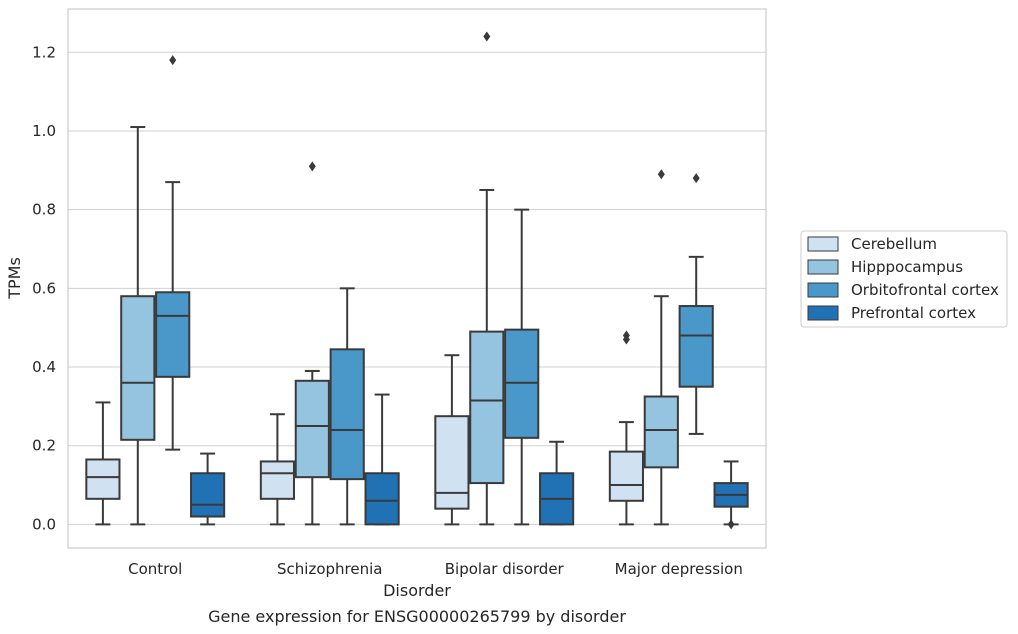  I want to click on legend-label: Orbitofrontal cortex, so click(925, 290).